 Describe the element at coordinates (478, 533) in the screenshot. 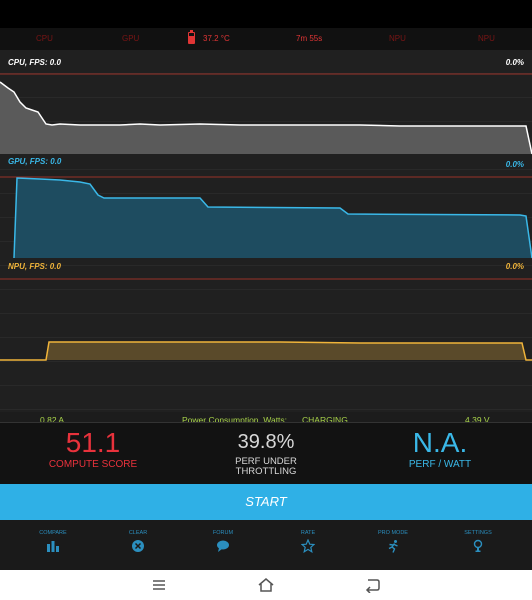

I see `nav-settings-label: SETTINGS` at that location.